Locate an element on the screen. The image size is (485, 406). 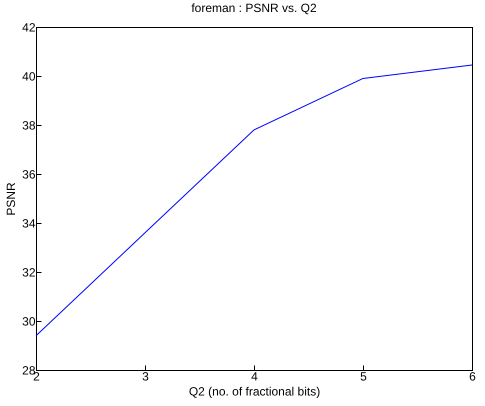
y-tick-label: 30 is located at coordinates (29, 321).